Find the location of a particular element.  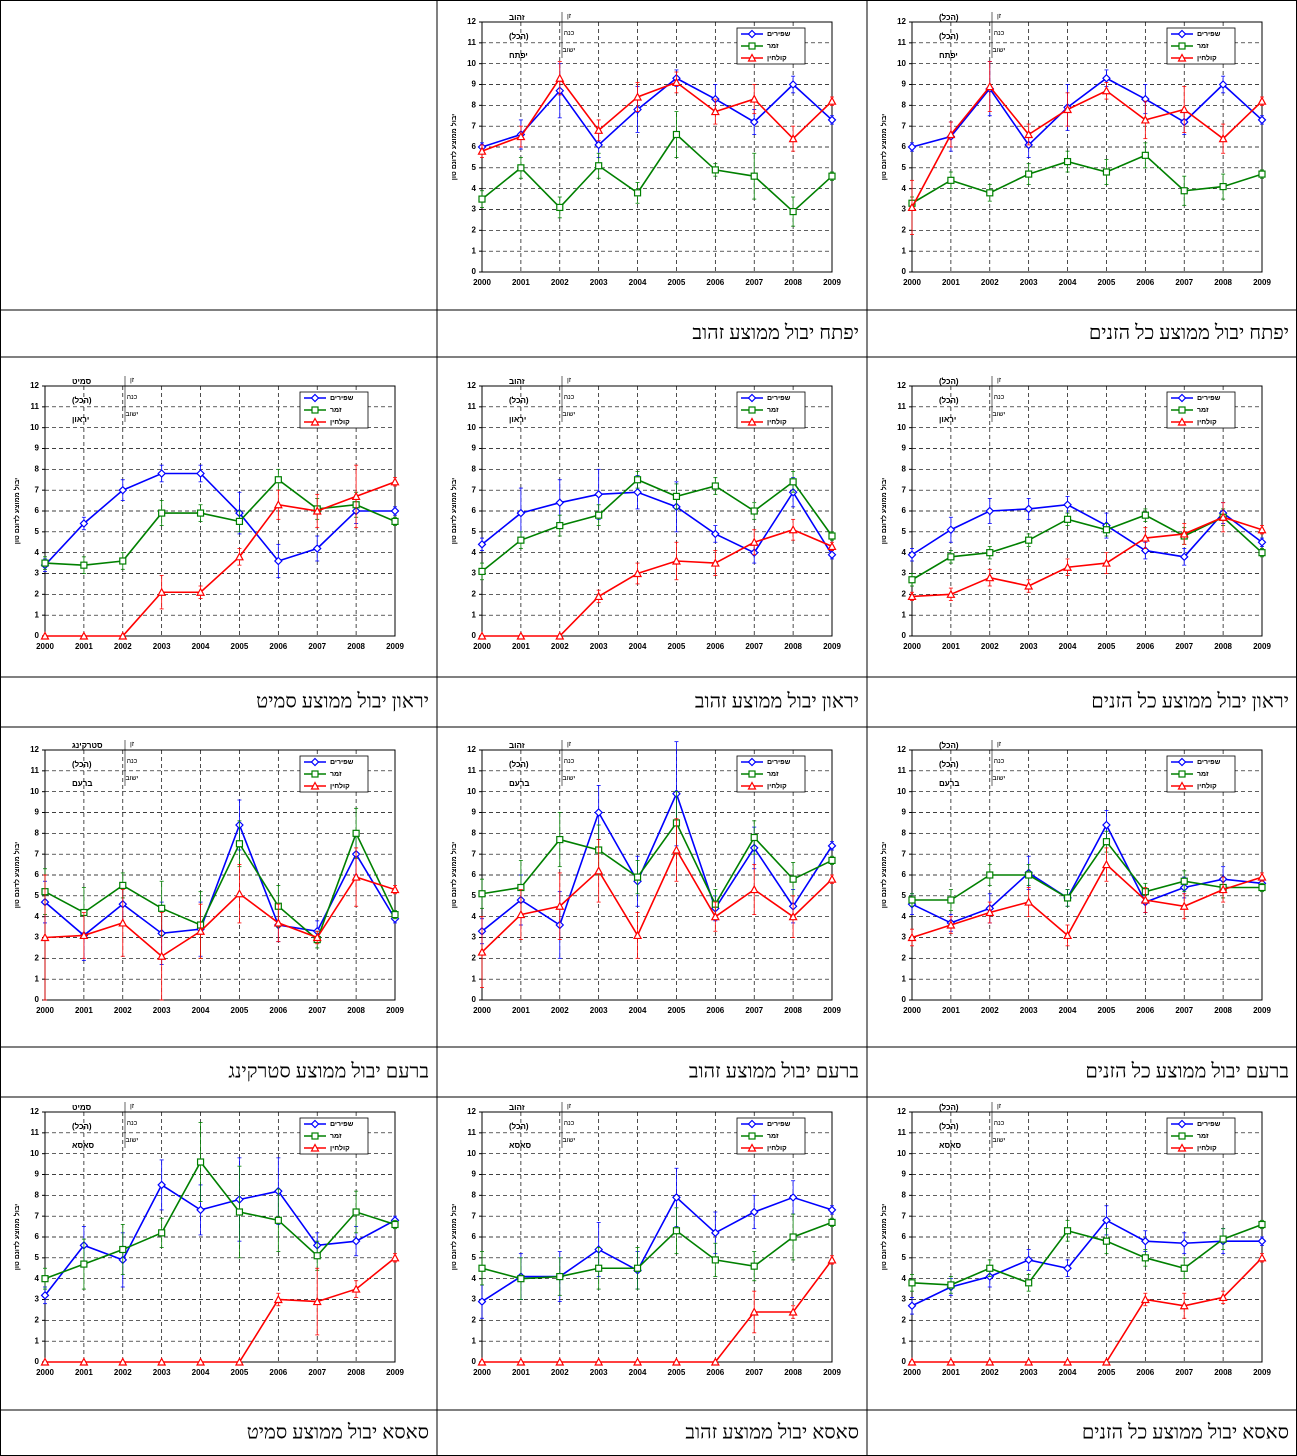

x-tick-label: 2007 is located at coordinates (317, 1010).